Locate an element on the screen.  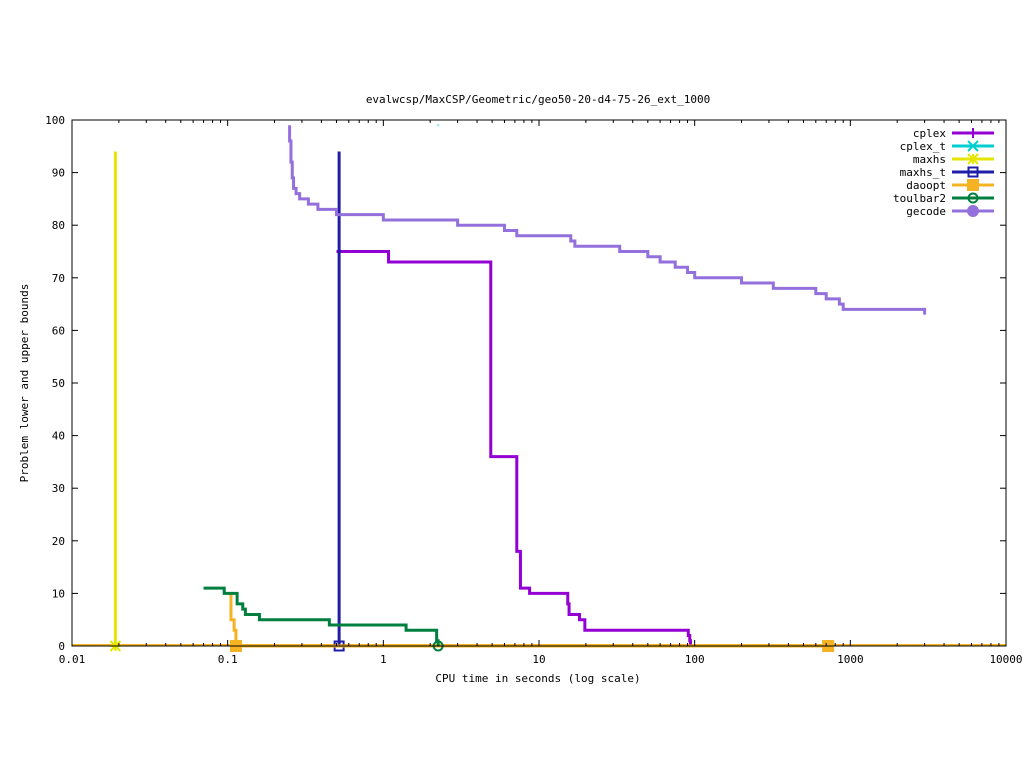
legend-item-cplex: cplex is located at coordinates (953, 133).